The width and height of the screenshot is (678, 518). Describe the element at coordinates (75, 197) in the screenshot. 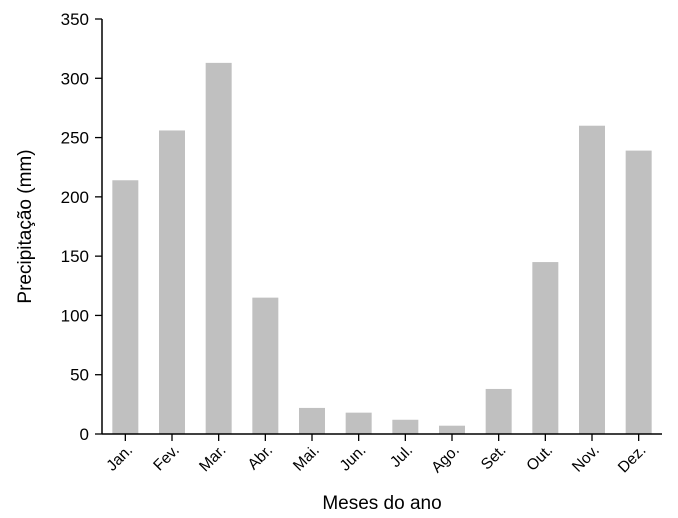

I see `y-tick-label: 200` at that location.